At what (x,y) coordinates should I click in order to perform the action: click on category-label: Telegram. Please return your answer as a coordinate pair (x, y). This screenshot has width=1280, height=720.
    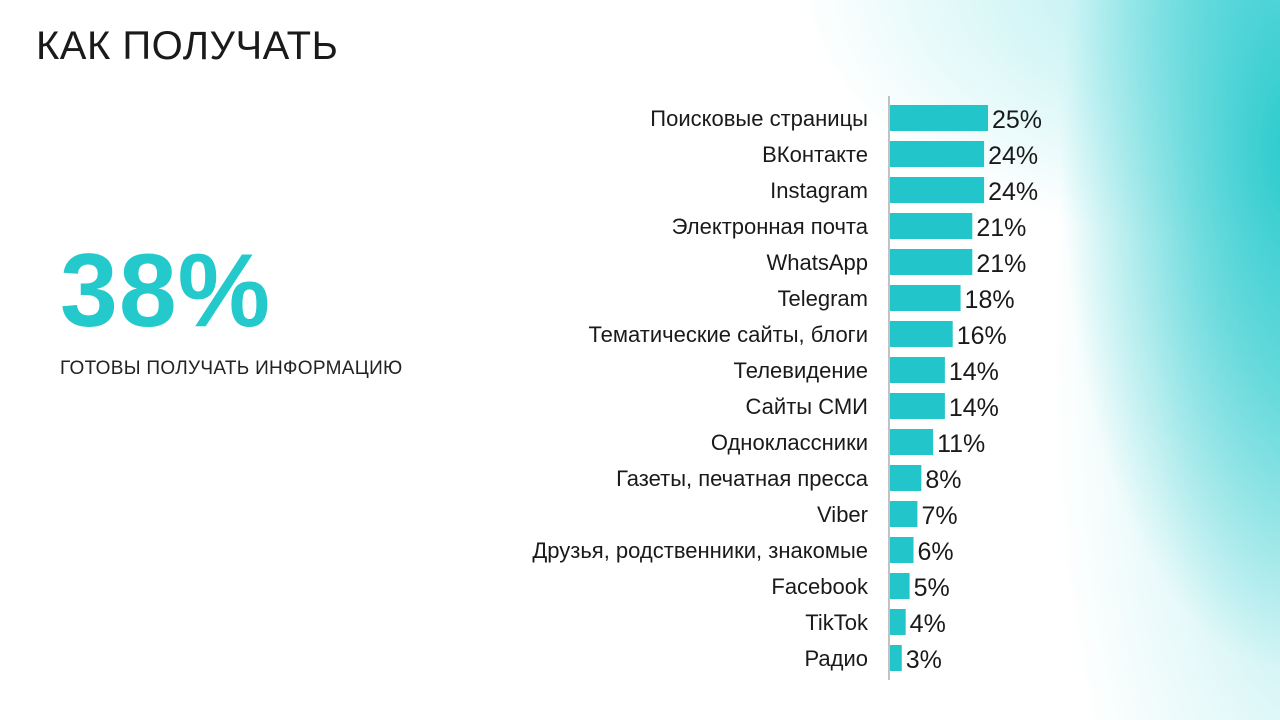
    Looking at the image, I should click on (823, 298).